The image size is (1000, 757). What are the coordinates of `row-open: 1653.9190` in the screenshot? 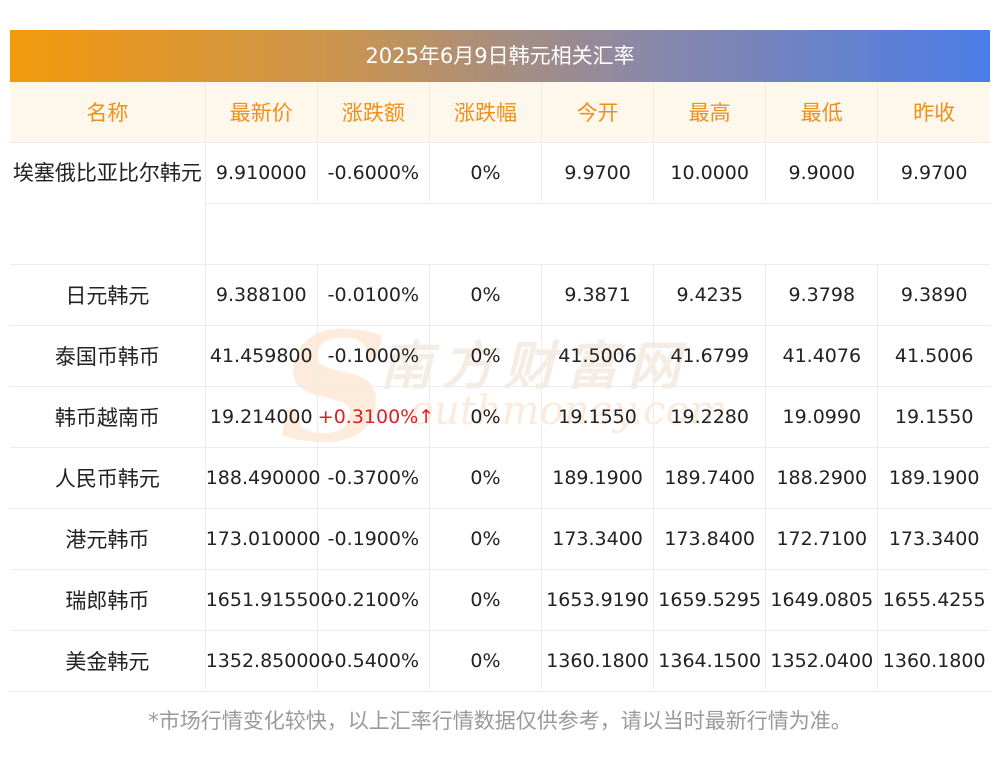 It's located at (598, 600).